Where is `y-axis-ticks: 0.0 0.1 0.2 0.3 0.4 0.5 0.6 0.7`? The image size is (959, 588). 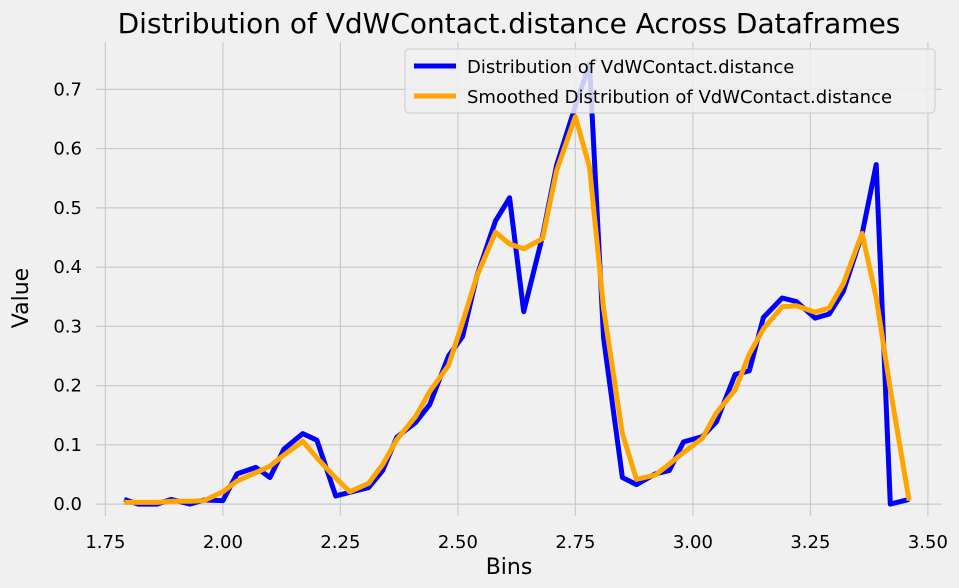
y-axis-ticks: 0.0 0.1 0.2 0.3 0.4 0.5 0.6 0.7 is located at coordinates (67, 297).